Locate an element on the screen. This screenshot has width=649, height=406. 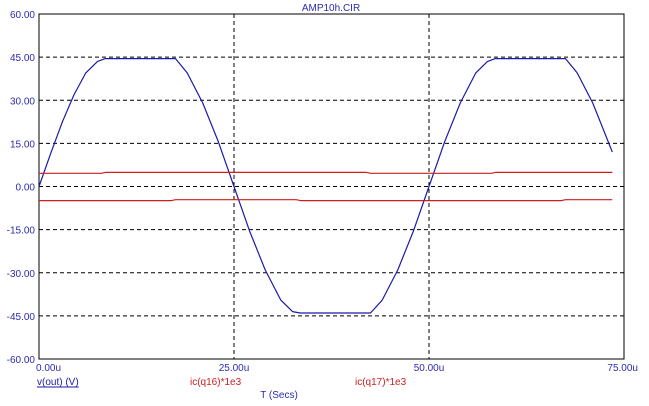
x-tick-label: 75.00u is located at coordinates (622, 368).